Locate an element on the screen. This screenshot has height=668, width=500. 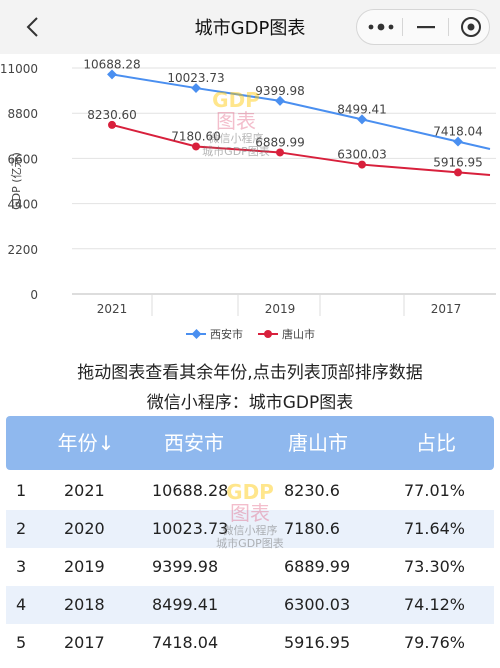
ratio-cell: 79.76% is located at coordinates (435, 642).